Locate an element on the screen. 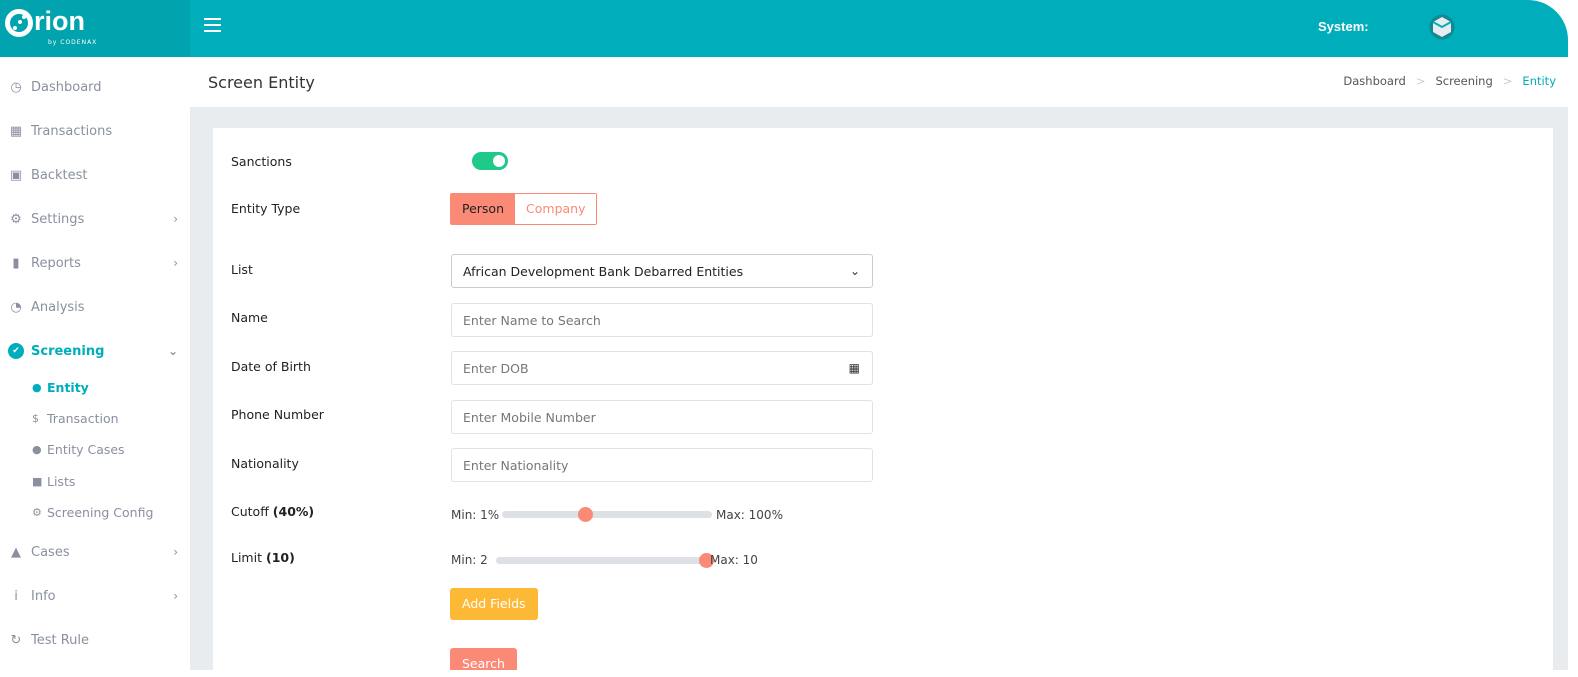  sidebar-item-settings: ⚙ Settings › is located at coordinates (93, 219).